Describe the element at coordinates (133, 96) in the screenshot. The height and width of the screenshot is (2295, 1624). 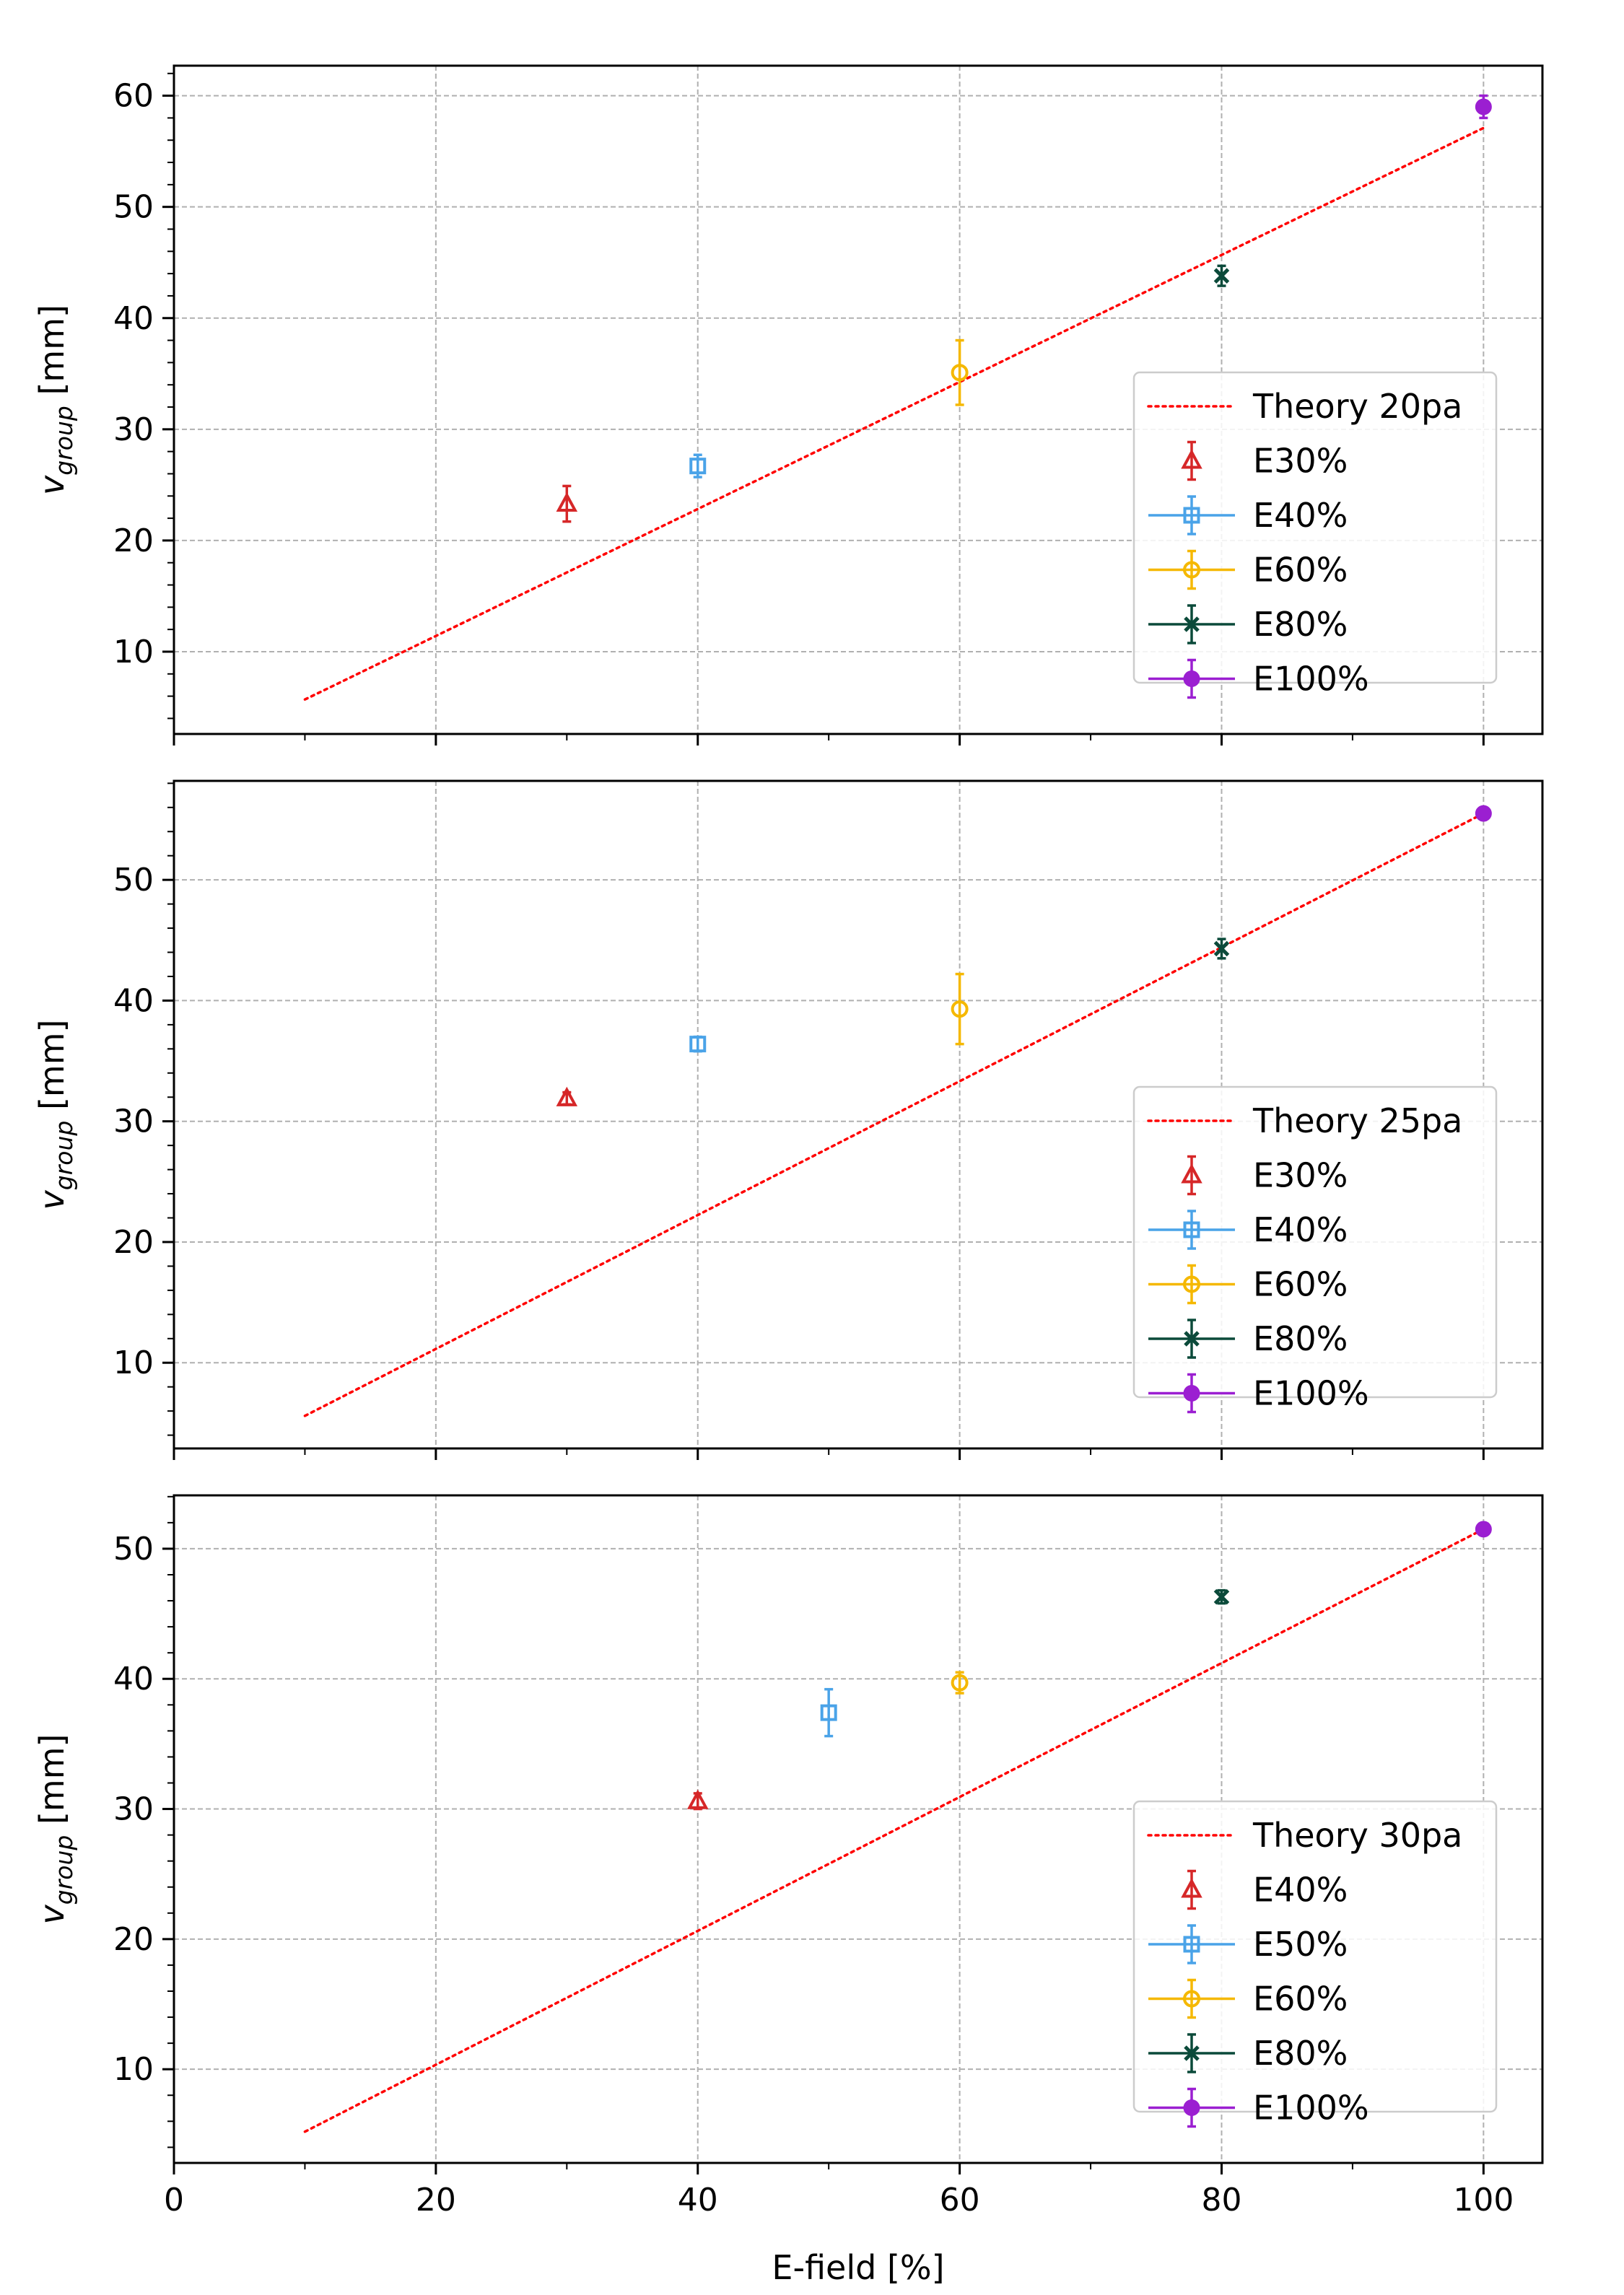
I see `y-tick-label: 60` at that location.